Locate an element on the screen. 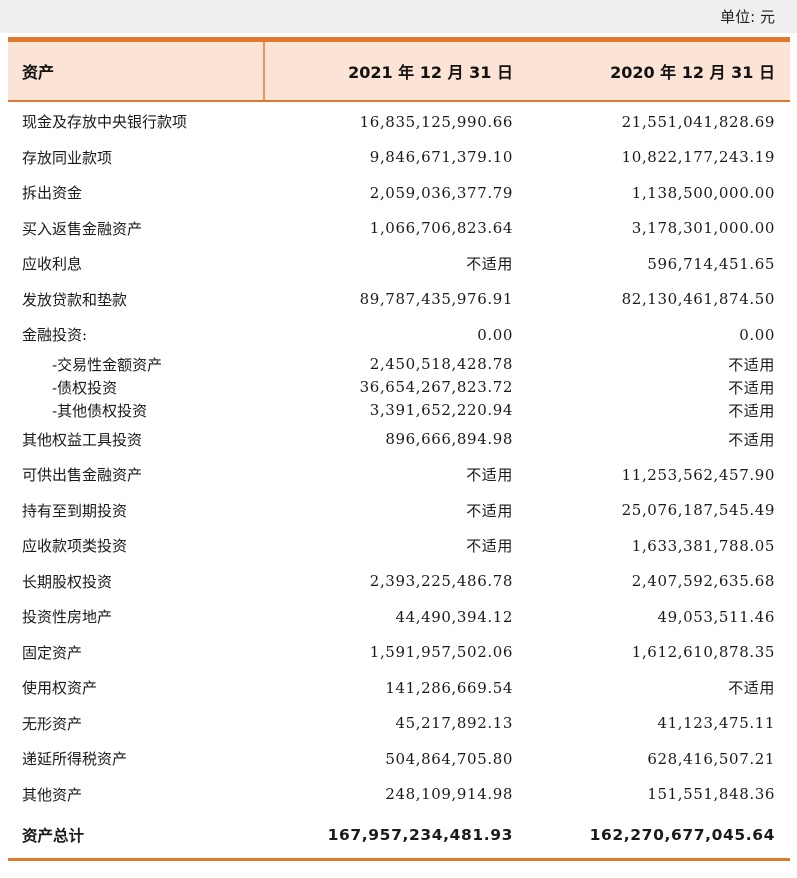  table-row: 金融投资: 0.00 0.00 is located at coordinates (399, 335).